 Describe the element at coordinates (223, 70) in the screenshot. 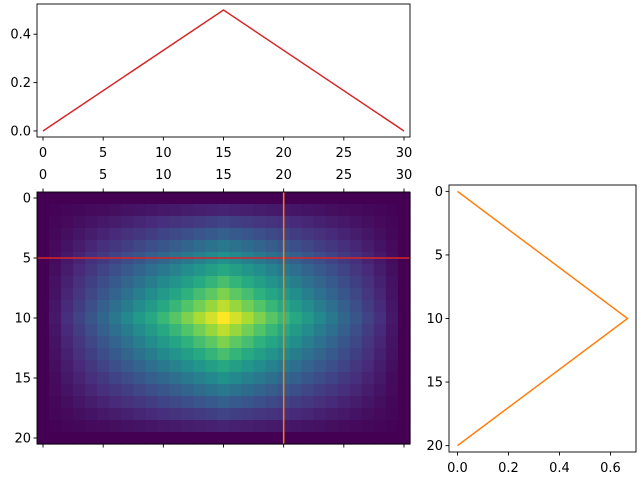

I see `top-profile-line` at that location.